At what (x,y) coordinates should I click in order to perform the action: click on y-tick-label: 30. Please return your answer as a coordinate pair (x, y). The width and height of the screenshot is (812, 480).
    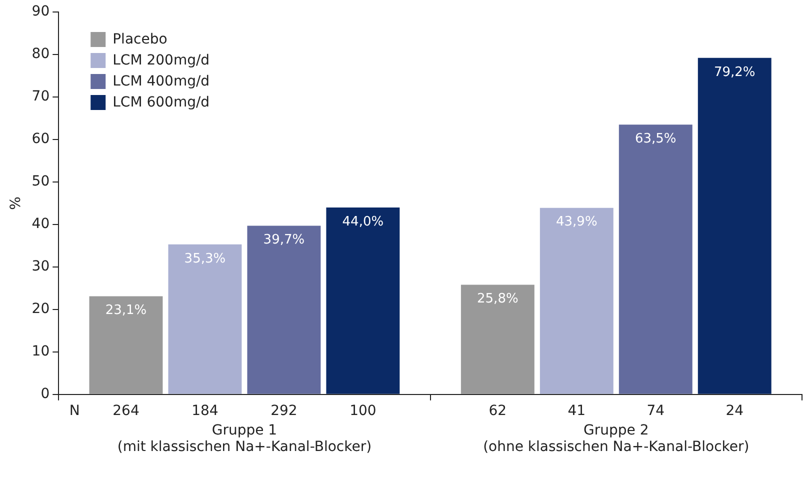
    Looking at the image, I should click on (41, 266).